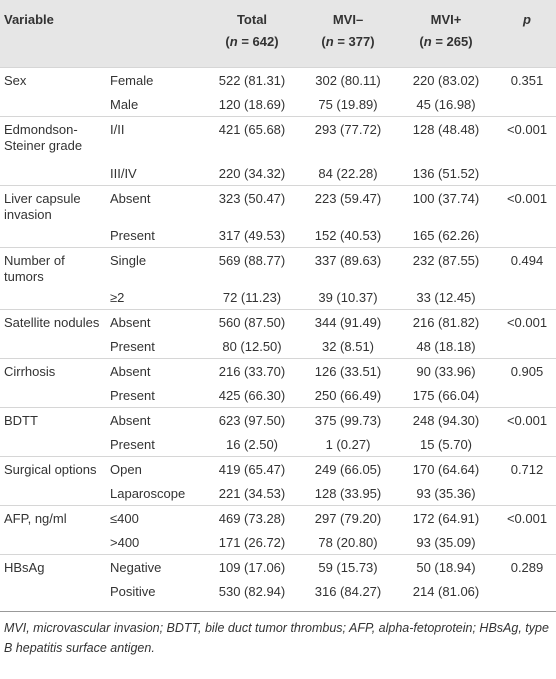  What do you see at coordinates (278, 235) in the screenshot?
I see `table-row: Present 317 (49.53) 152 (40.53) 165 (62.26)` at bounding box center [278, 235].